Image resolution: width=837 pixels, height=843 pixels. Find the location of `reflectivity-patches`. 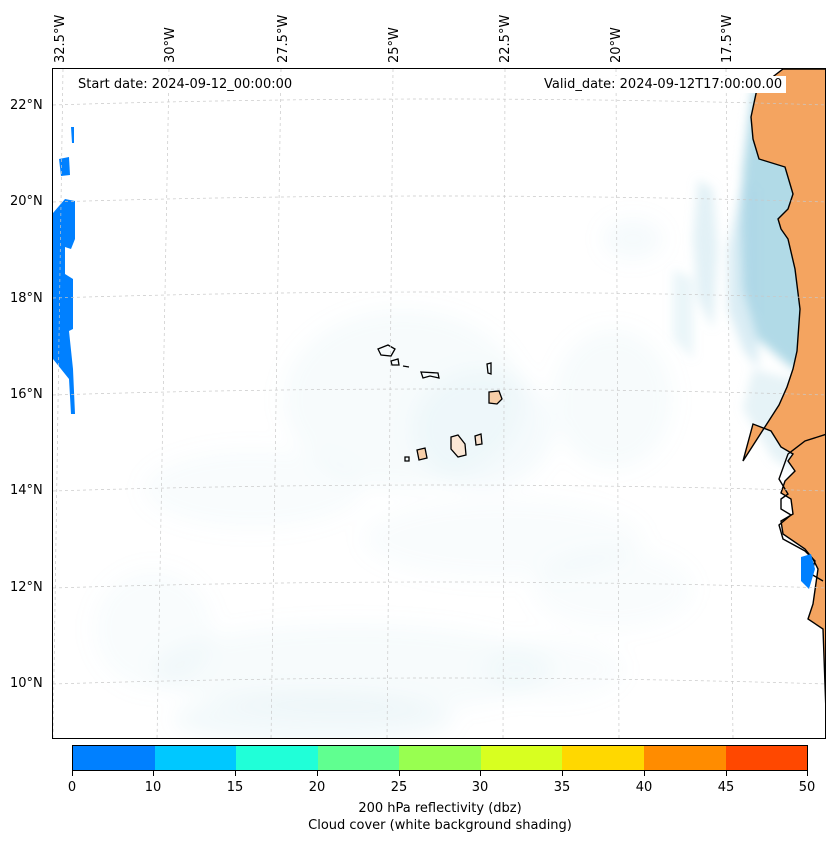

reflectivity-patches is located at coordinates (64, 270).